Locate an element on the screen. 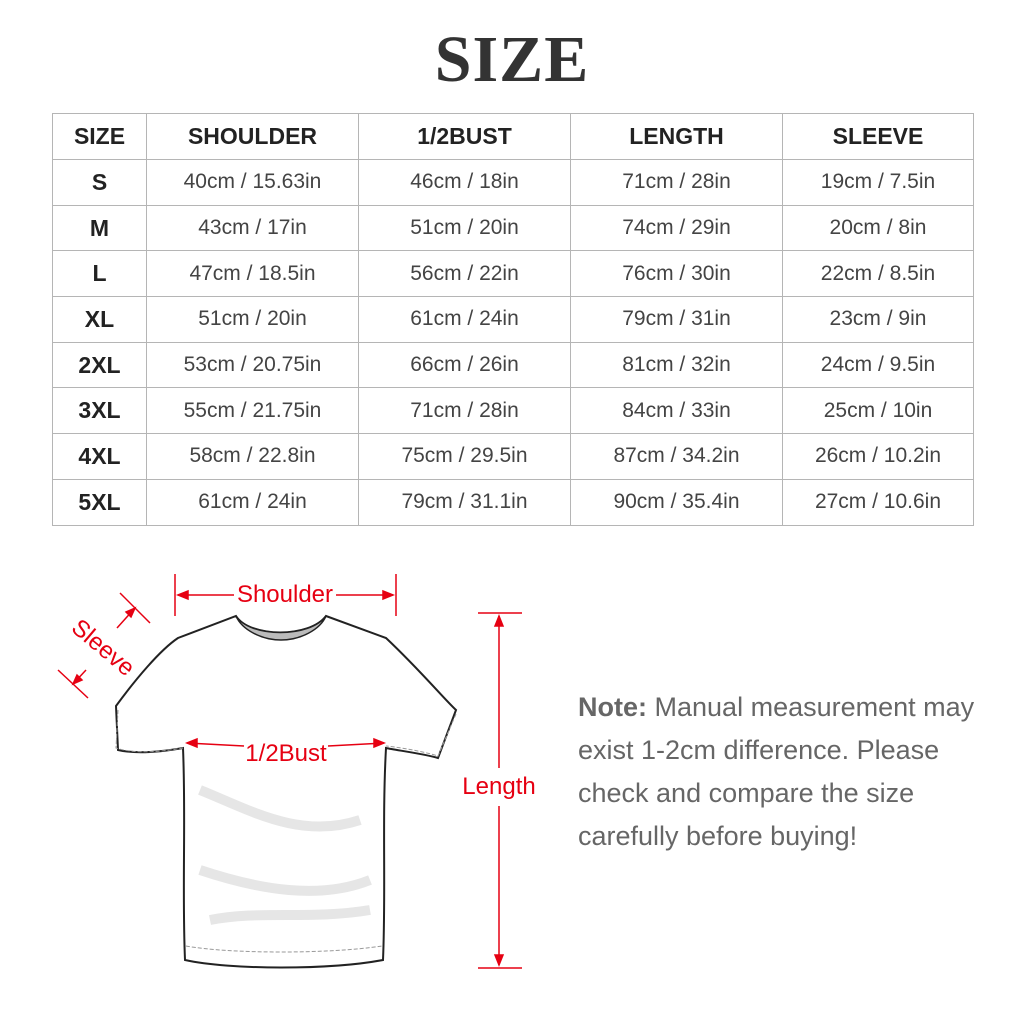 This screenshot has height=1024, width=1024. measurement-cell: 20cm / 8in is located at coordinates (878, 228).